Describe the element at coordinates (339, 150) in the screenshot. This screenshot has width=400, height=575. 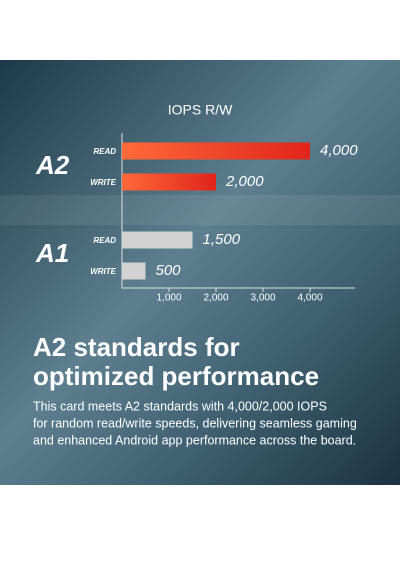
I see `value-label: 4,000` at that location.